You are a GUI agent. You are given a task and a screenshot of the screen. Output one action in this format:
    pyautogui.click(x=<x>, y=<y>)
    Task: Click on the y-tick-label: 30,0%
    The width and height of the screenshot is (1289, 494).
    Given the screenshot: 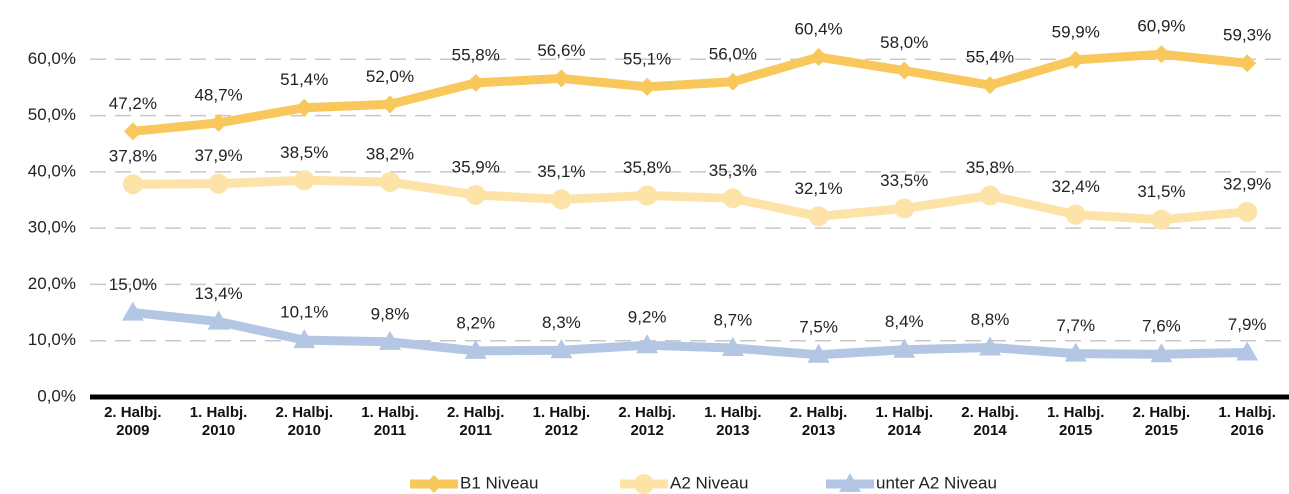 What is the action you would take?
    pyautogui.click(x=52, y=227)
    